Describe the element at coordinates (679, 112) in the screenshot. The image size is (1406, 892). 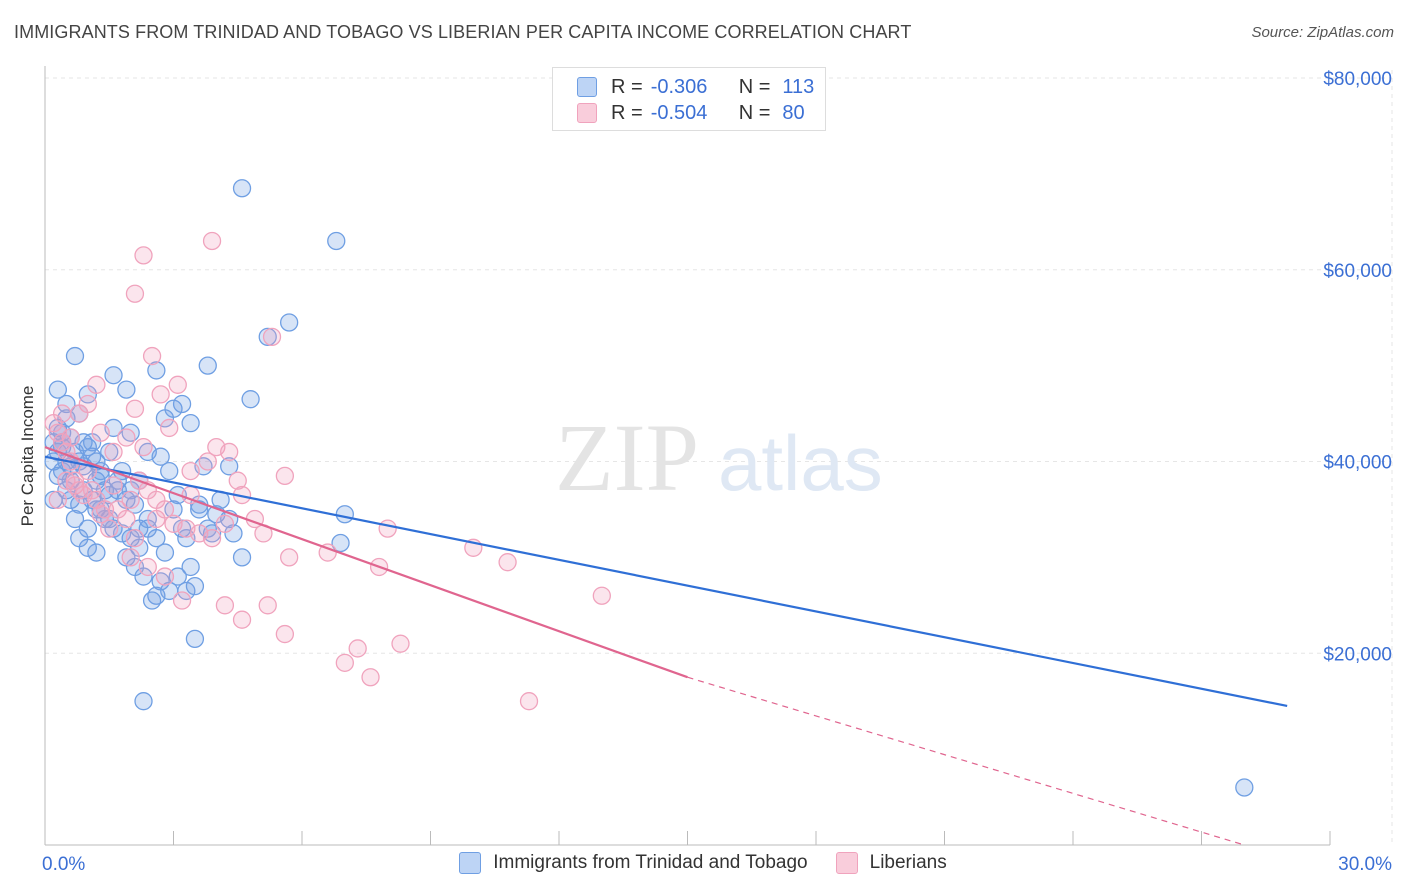
I see `legend-r-value: -0.504` at that location.